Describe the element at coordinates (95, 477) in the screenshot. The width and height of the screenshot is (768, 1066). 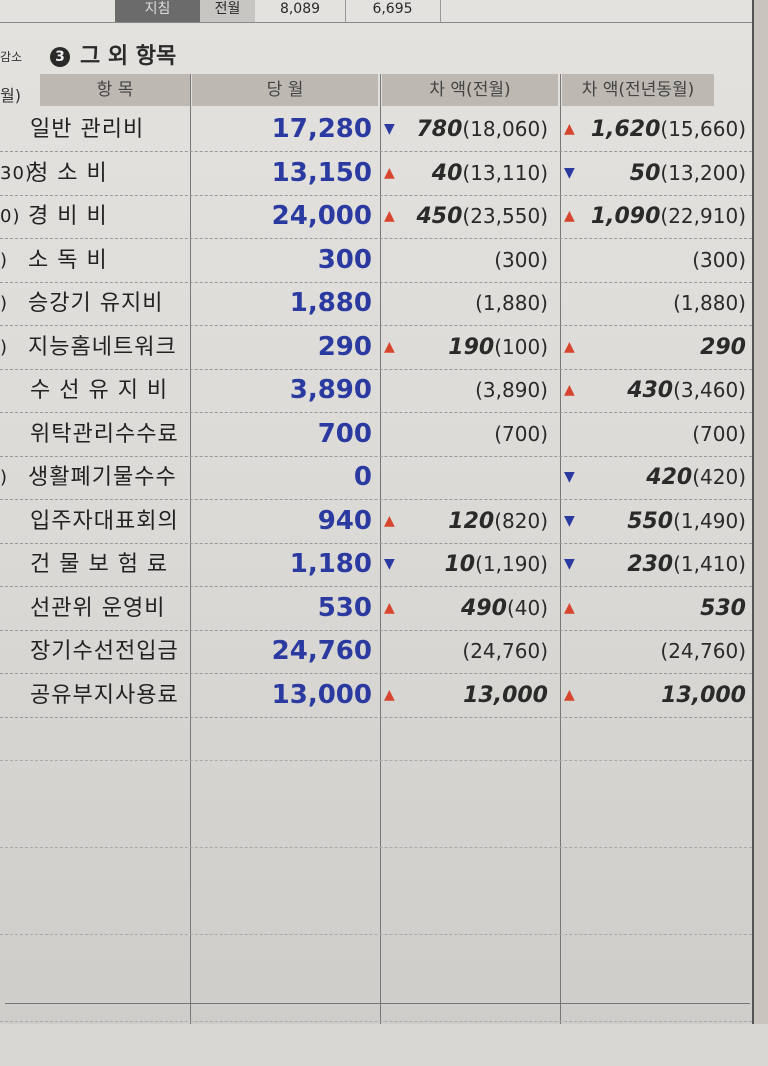
I see `item-name: ) 생활폐기물수수` at that location.